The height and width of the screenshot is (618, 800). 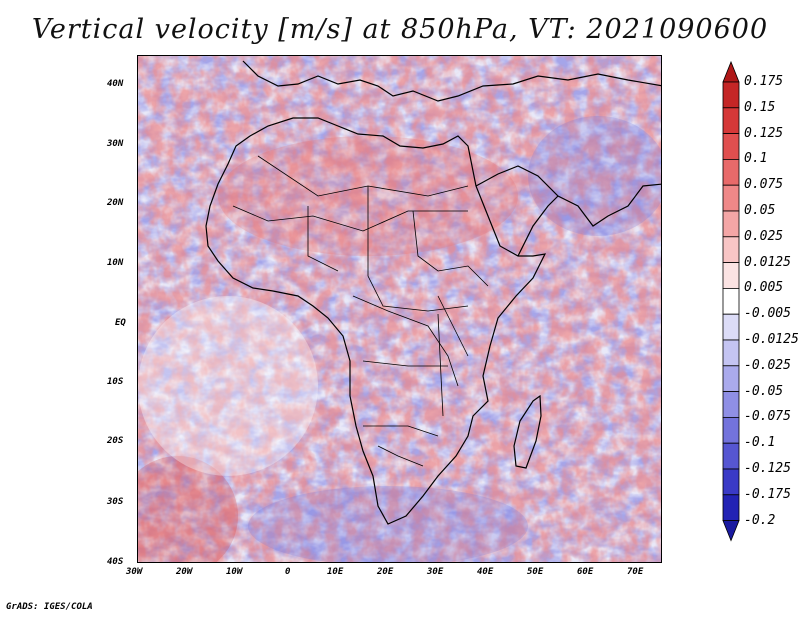 I want to click on lon-label: 0, so click(x=288, y=572).